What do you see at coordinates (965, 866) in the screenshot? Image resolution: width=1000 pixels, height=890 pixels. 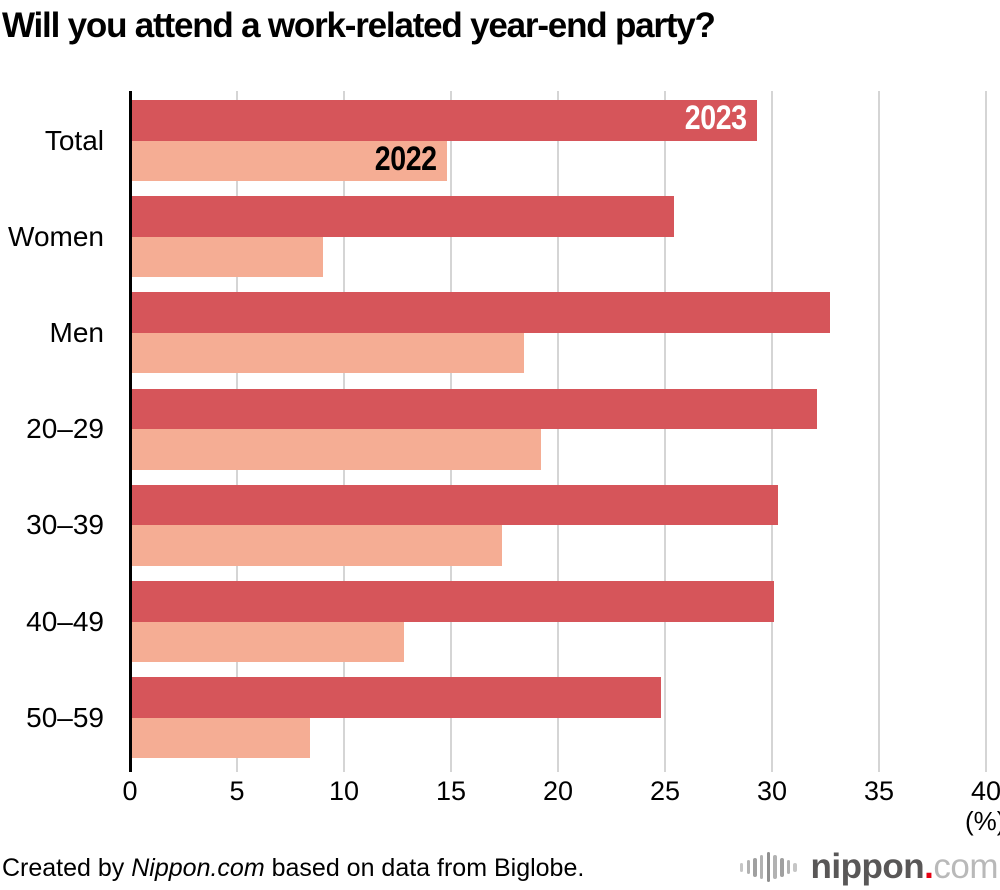 I see `logo-text-light: com` at bounding box center [965, 866].